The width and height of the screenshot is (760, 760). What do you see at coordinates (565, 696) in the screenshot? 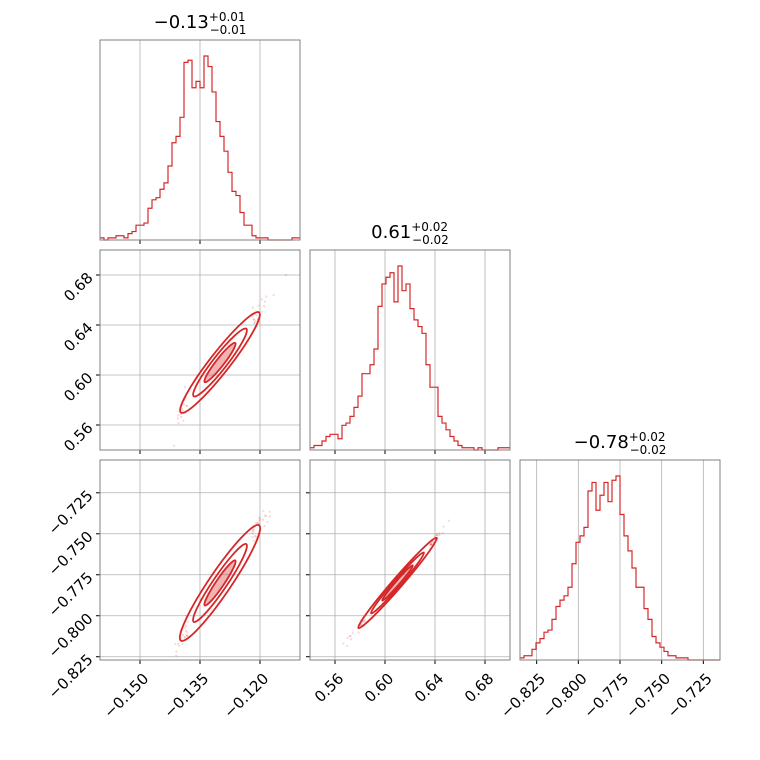
I see `hist2-xtick-label-1: −0.800` at bounding box center [565, 696].